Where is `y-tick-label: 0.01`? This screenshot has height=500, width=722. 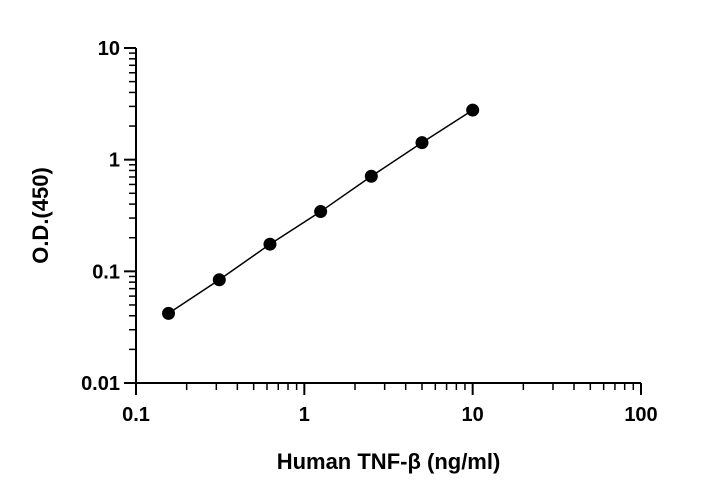 y-tick-label: 0.01 is located at coordinates (100, 384).